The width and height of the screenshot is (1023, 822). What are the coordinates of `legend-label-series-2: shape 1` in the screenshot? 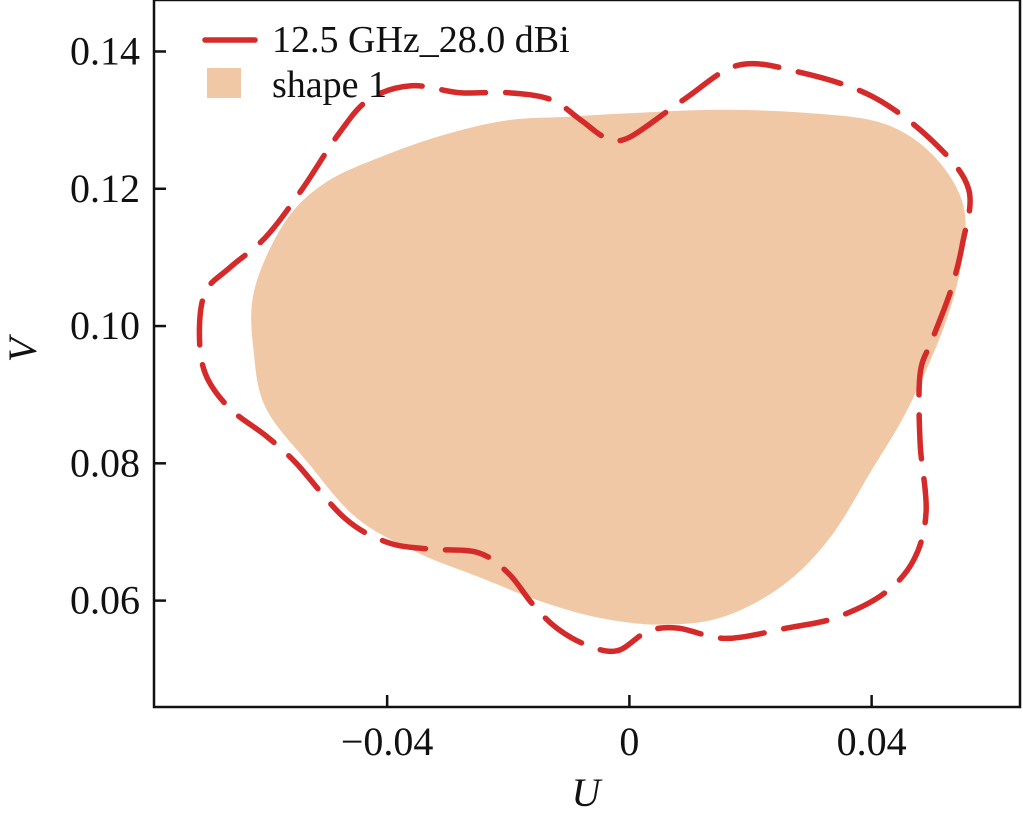 It's located at (329, 85).